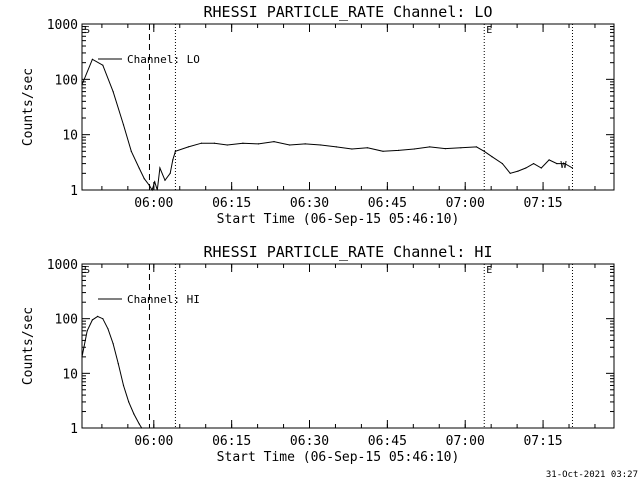 This screenshot has width=640, height=480. Describe the element at coordinates (163, 59) in the screenshot. I see `legend-label: Channel: LO` at that location.